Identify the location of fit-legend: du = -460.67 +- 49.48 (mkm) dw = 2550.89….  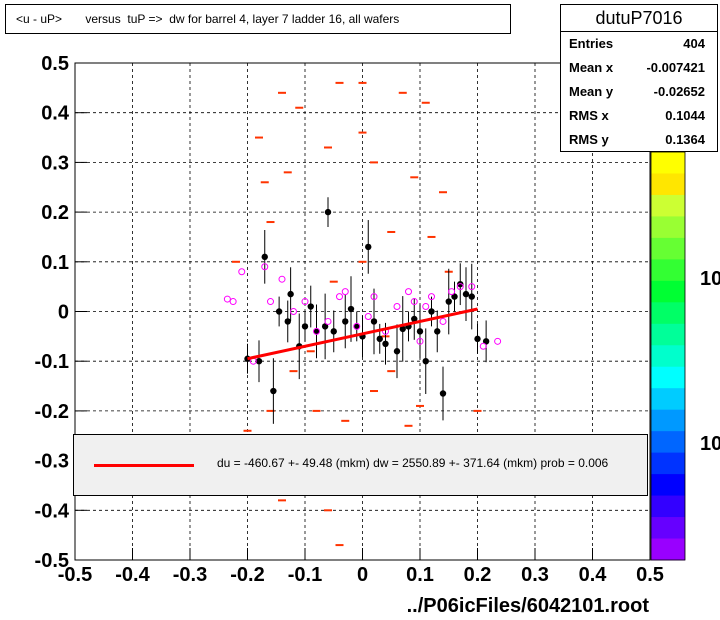
(360, 465).